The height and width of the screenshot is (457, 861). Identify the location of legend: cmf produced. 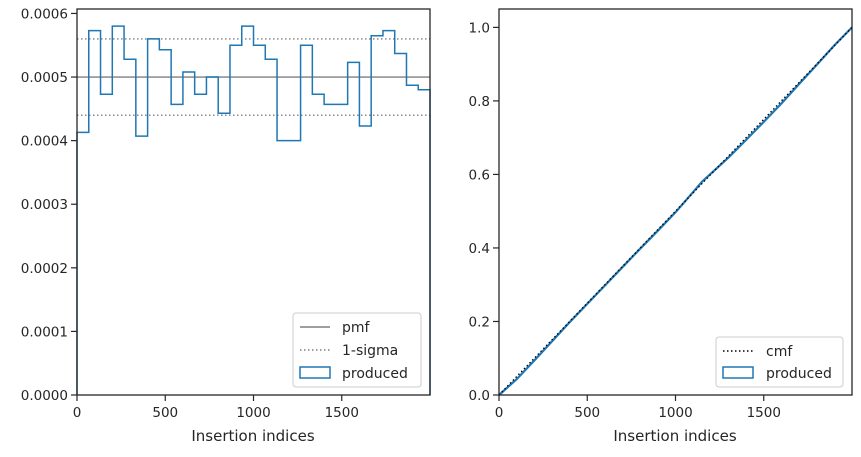
(779, 362).